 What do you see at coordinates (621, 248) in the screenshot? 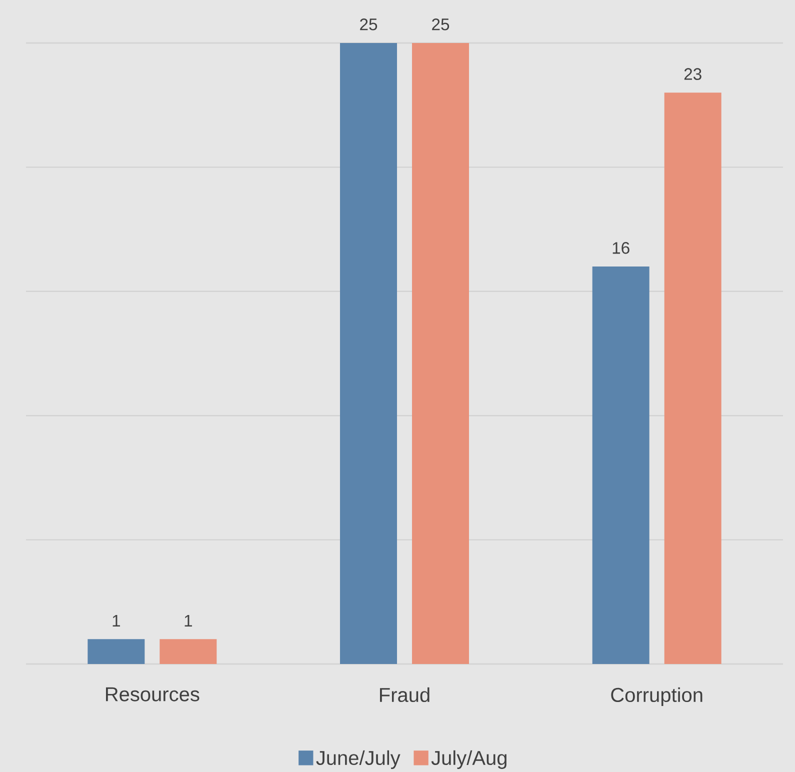
I see `data-label: 16` at bounding box center [621, 248].